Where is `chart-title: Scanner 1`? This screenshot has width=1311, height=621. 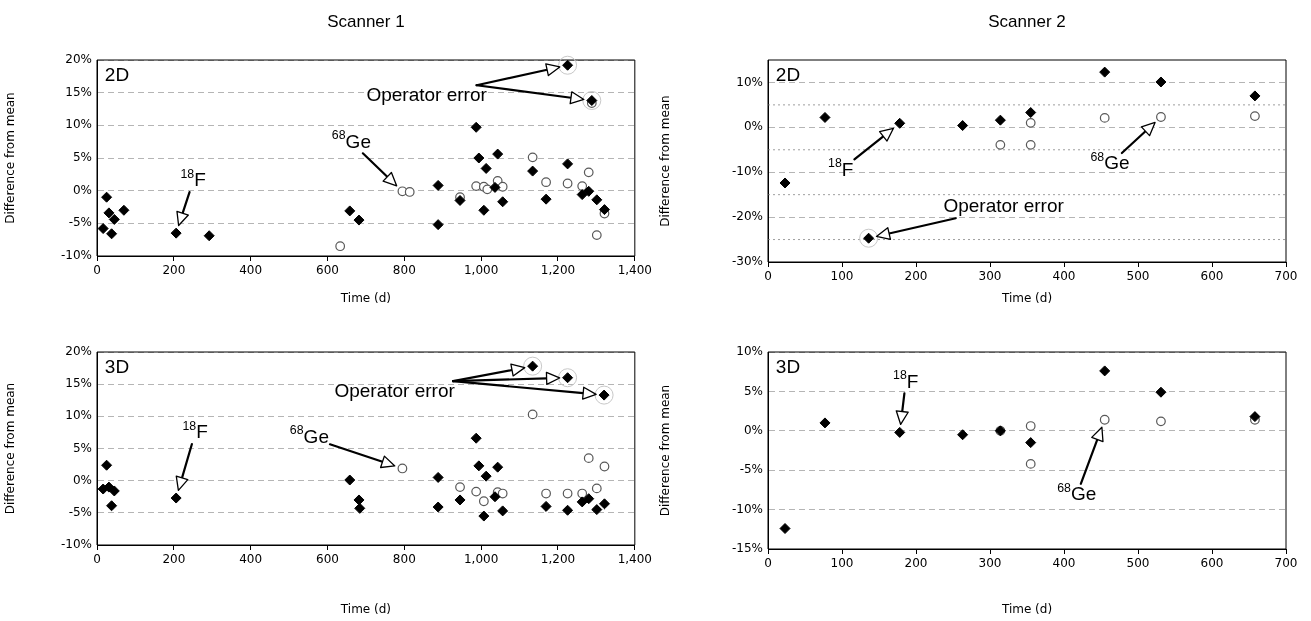 chart-title: Scanner 1 is located at coordinates (366, 21).